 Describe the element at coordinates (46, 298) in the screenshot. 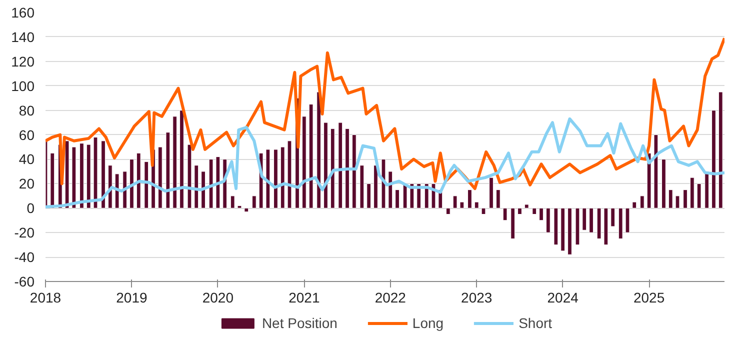

I see `x-tick-label: 2018` at that location.